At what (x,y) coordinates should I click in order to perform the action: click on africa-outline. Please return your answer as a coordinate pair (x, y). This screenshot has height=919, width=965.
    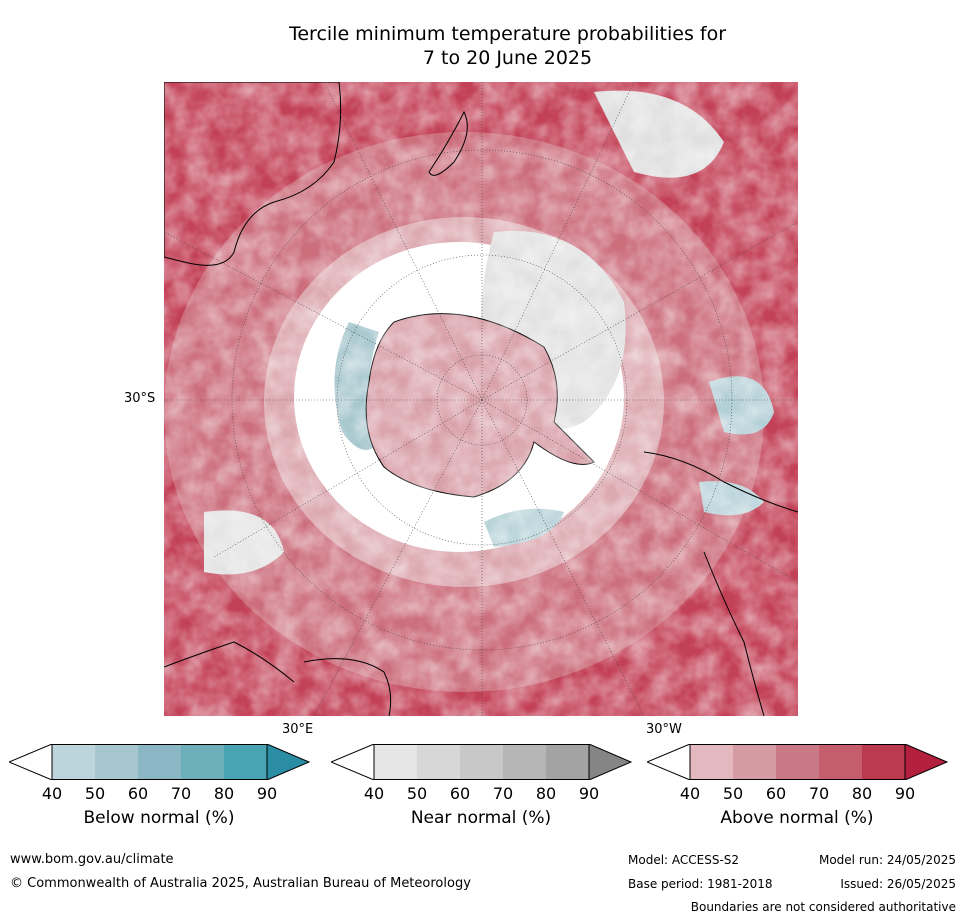
    Looking at the image, I should click on (278, 678).